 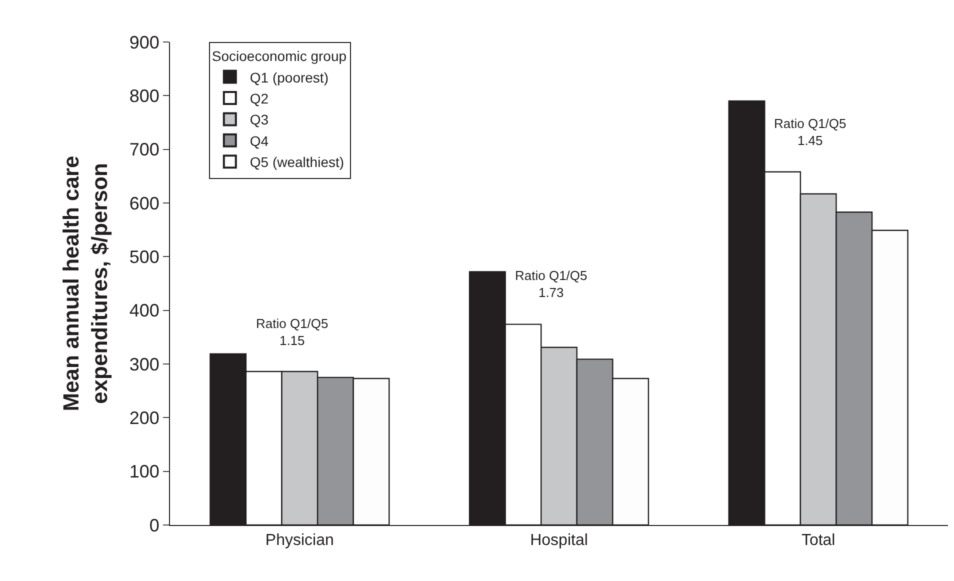 I want to click on y-tick-label: 400, so click(x=144, y=310).